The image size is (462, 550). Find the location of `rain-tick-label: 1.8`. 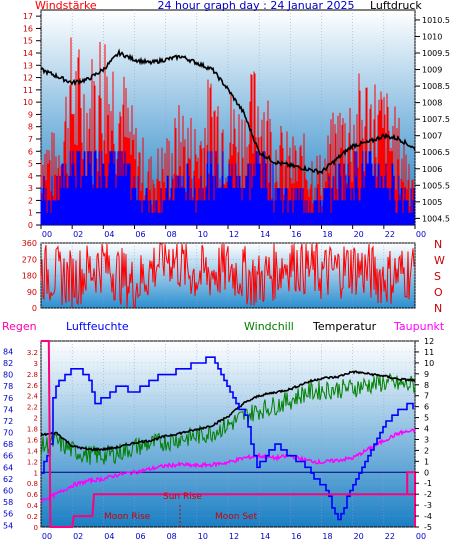

rain-tick-label: 1.8 is located at coordinates (32, 430).